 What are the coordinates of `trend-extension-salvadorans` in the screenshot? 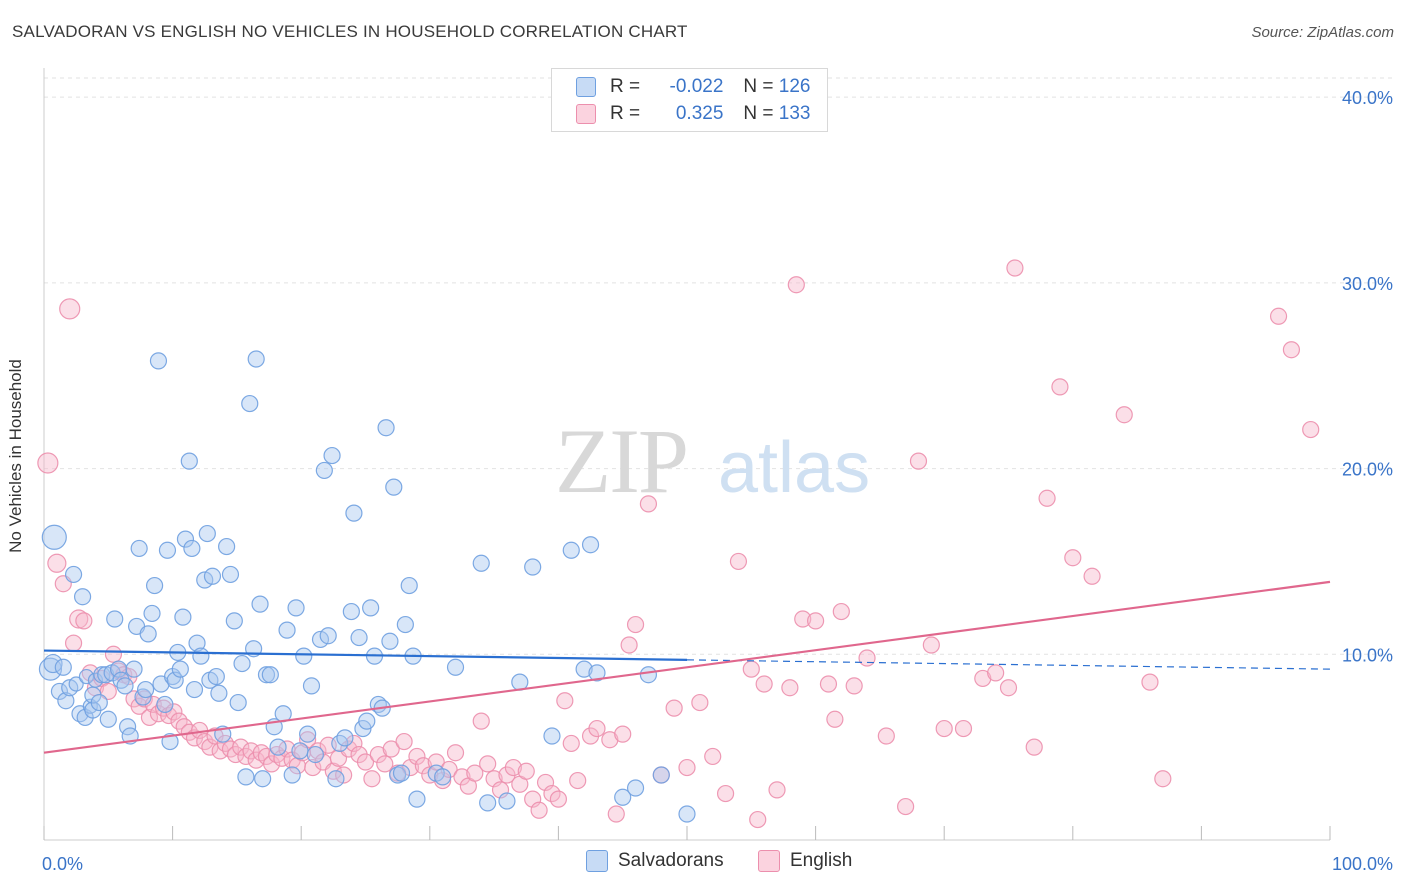 It's located at (1008, 664).